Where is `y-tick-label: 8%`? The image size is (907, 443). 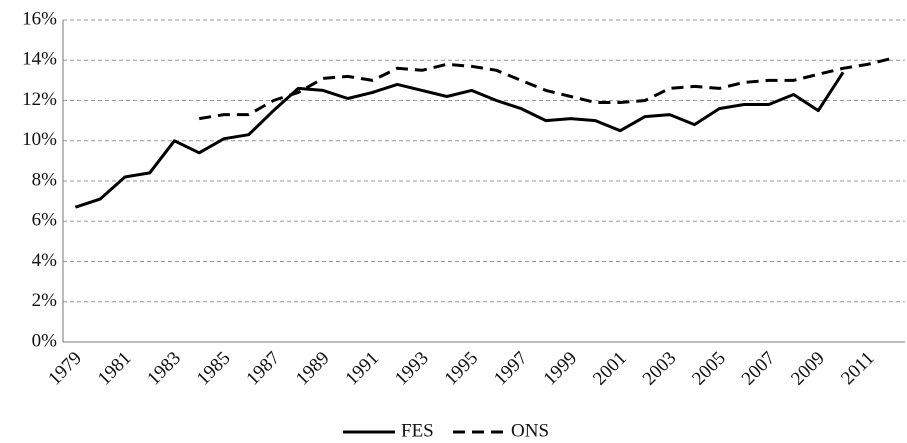 y-tick-label: 8% is located at coordinates (45, 179).